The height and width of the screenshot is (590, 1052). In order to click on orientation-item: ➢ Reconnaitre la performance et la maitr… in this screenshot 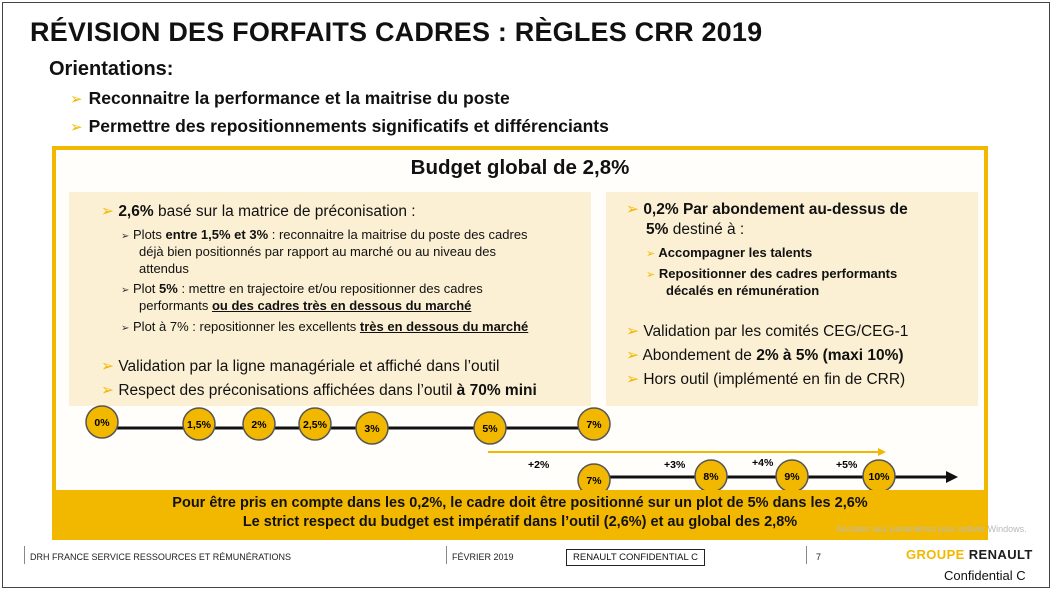, I will do `click(290, 98)`.